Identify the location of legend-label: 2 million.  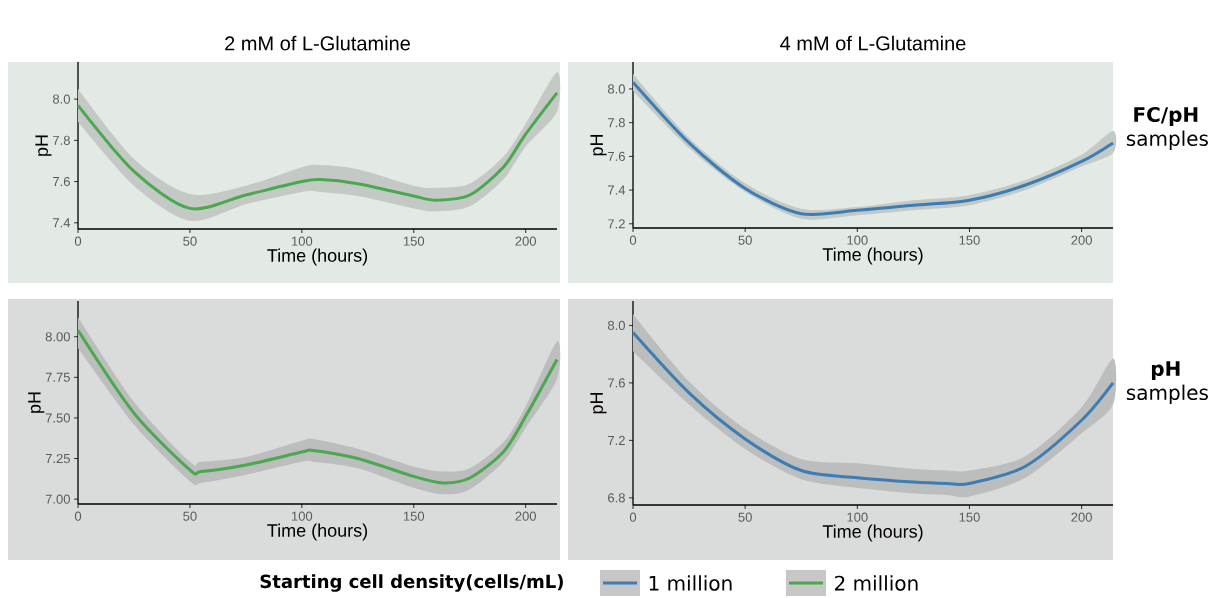
(876, 583).